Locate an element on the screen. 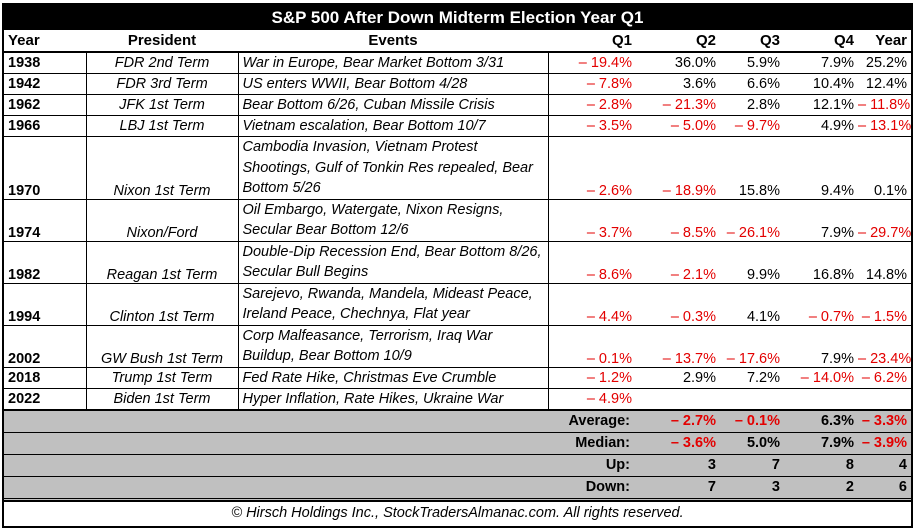 The height and width of the screenshot is (531, 916). stats-label: Down: is located at coordinates (320, 487).